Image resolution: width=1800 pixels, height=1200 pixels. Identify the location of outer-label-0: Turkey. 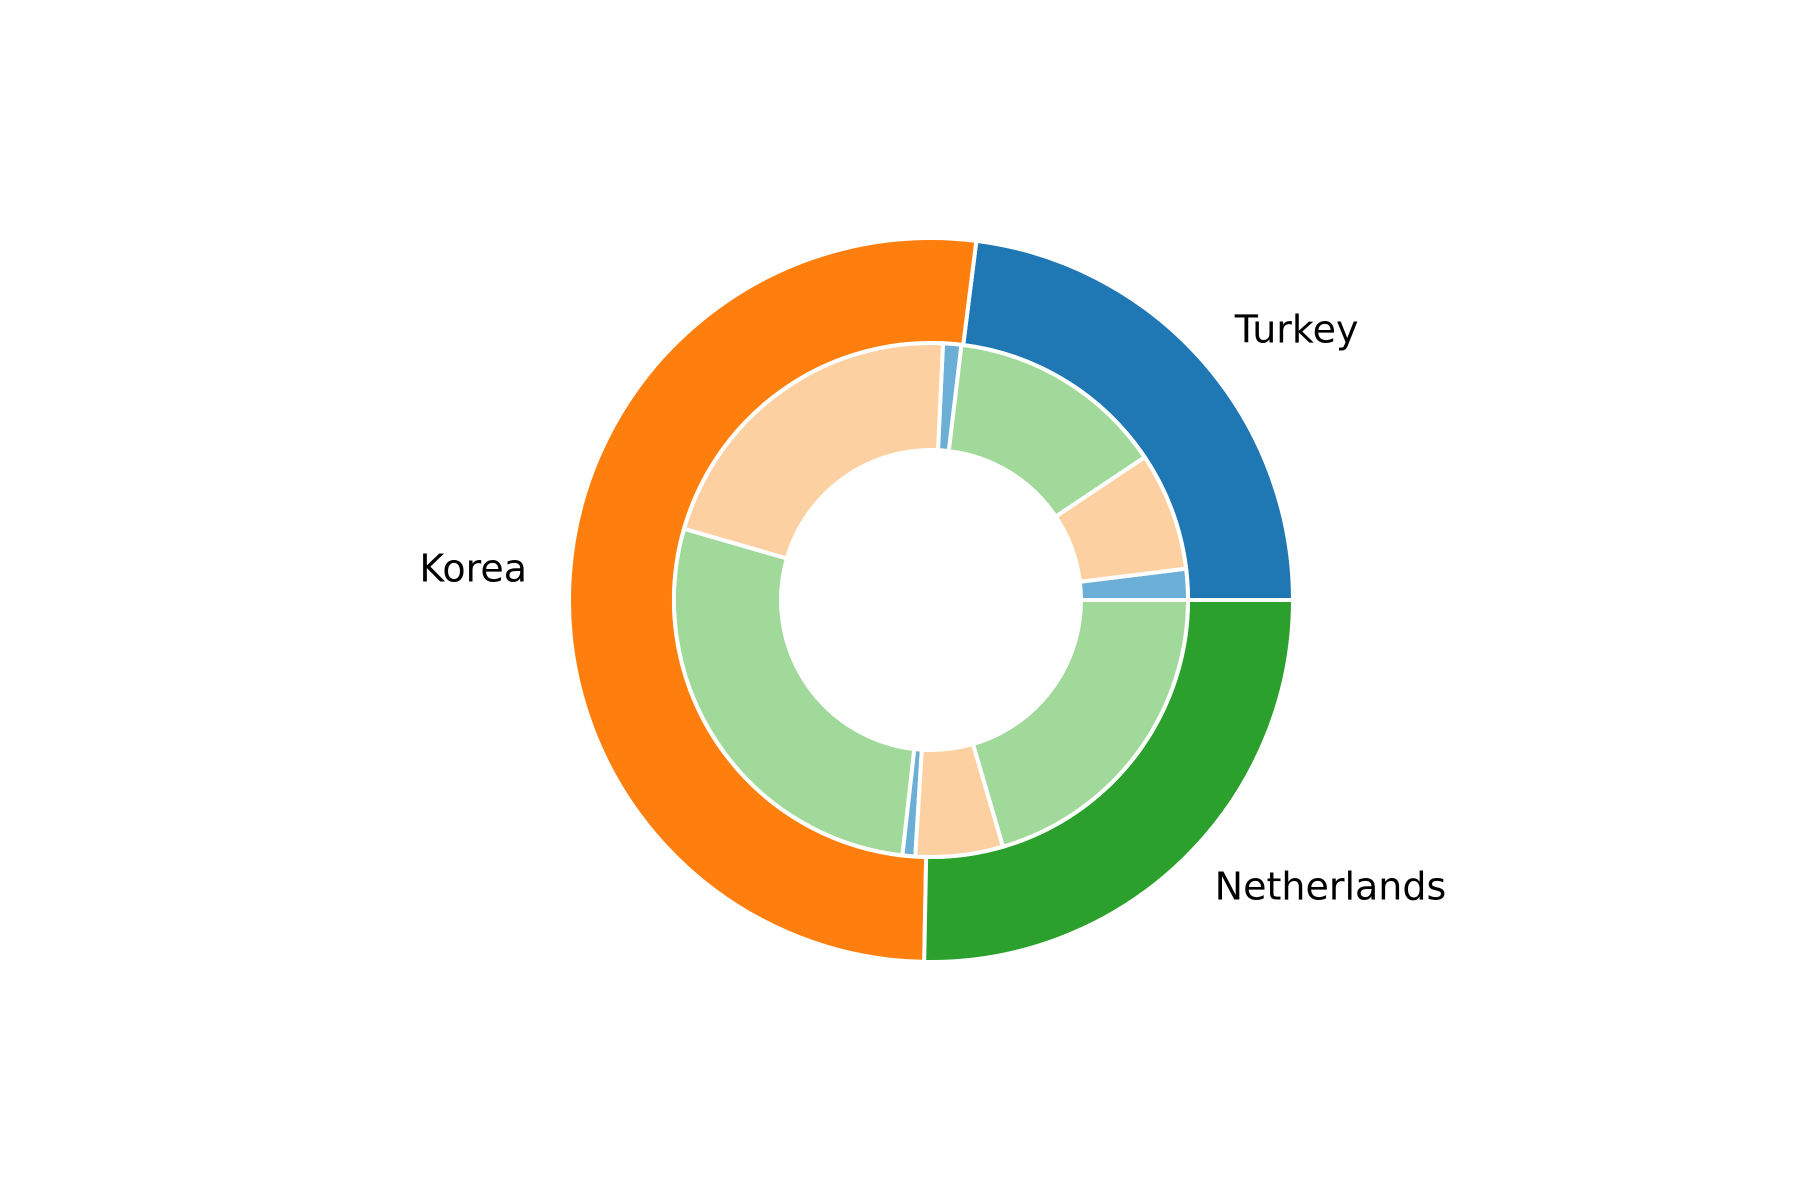
(1296, 330).